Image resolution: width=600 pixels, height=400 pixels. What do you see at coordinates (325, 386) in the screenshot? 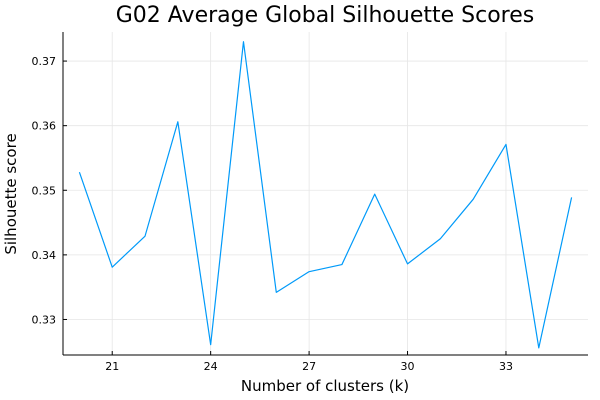
I see `x-axis-label: Number of clusters (k)` at bounding box center [325, 386].